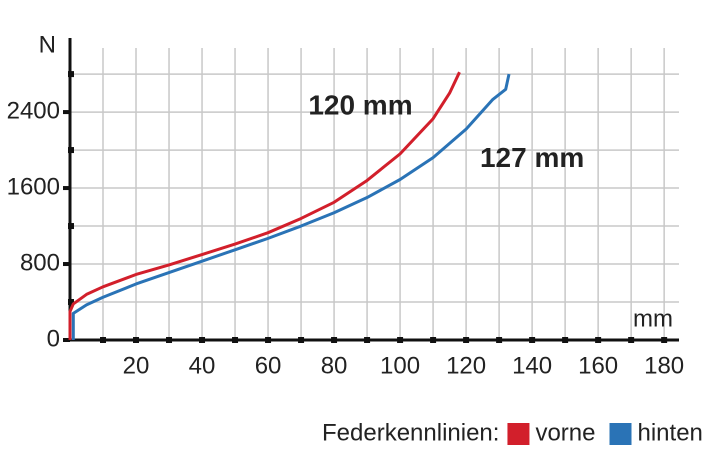 The width and height of the screenshot is (712, 463). What do you see at coordinates (410, 432) in the screenshot?
I see `legend-title: Federkennlinien:` at bounding box center [410, 432].